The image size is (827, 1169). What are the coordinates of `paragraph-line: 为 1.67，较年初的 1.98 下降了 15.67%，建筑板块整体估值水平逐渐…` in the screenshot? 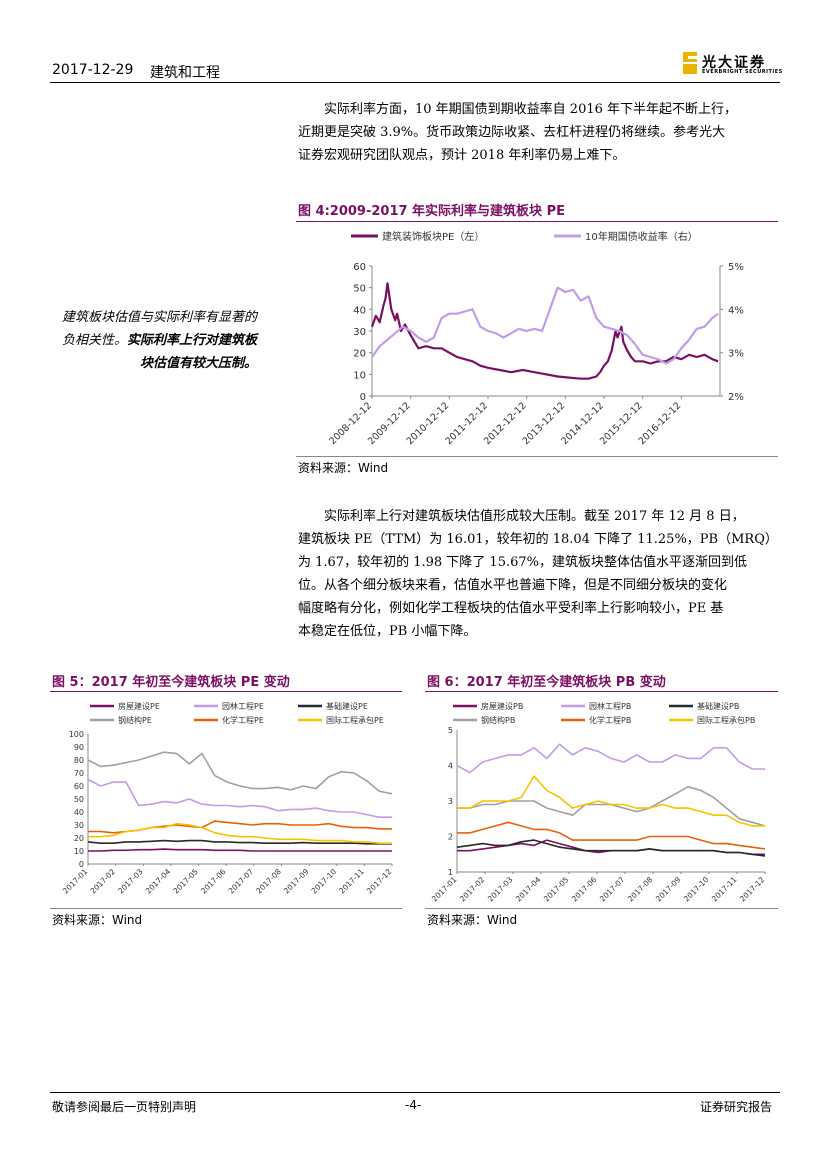 It's located at (522, 562).